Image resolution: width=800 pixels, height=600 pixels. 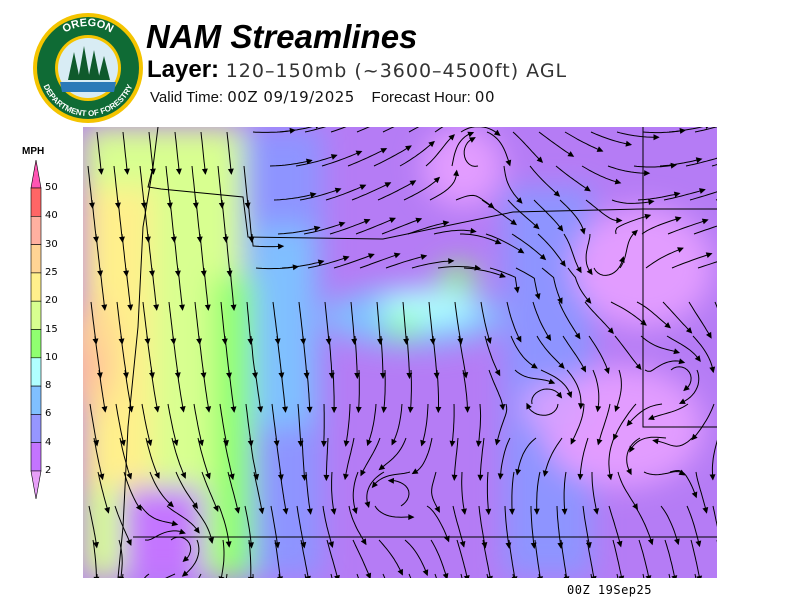 What do you see at coordinates (51, 187) in the screenshot?
I see `legend-tick: 50` at bounding box center [51, 187].